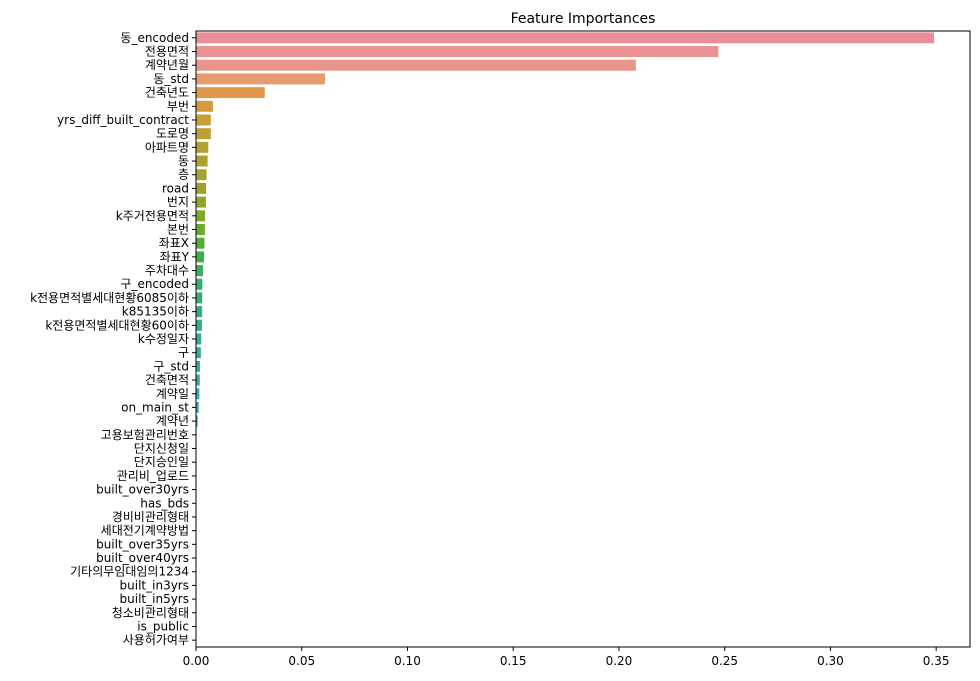 The height and width of the screenshot is (681, 980). I want to click on y-tick-label: 층, so click(183, 175).